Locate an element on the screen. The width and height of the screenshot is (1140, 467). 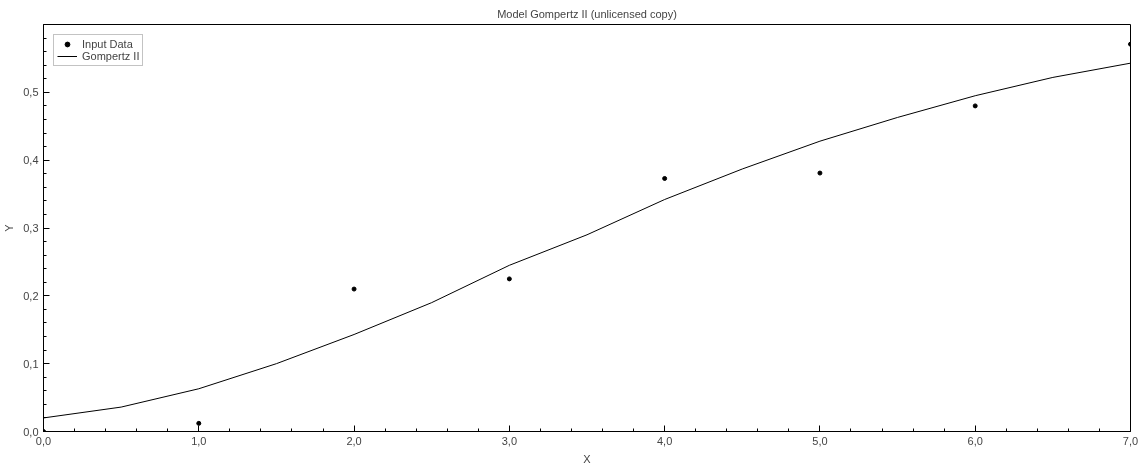
legend-label: Gompertz II is located at coordinates (111, 56).